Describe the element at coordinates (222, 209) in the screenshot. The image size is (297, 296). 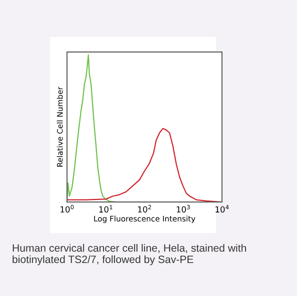
I see `x-tick-label: 10$^{4}$` at that location.